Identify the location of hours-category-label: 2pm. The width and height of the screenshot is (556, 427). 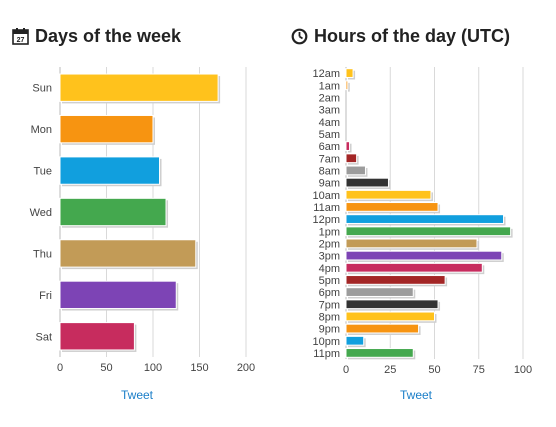
(329, 244).